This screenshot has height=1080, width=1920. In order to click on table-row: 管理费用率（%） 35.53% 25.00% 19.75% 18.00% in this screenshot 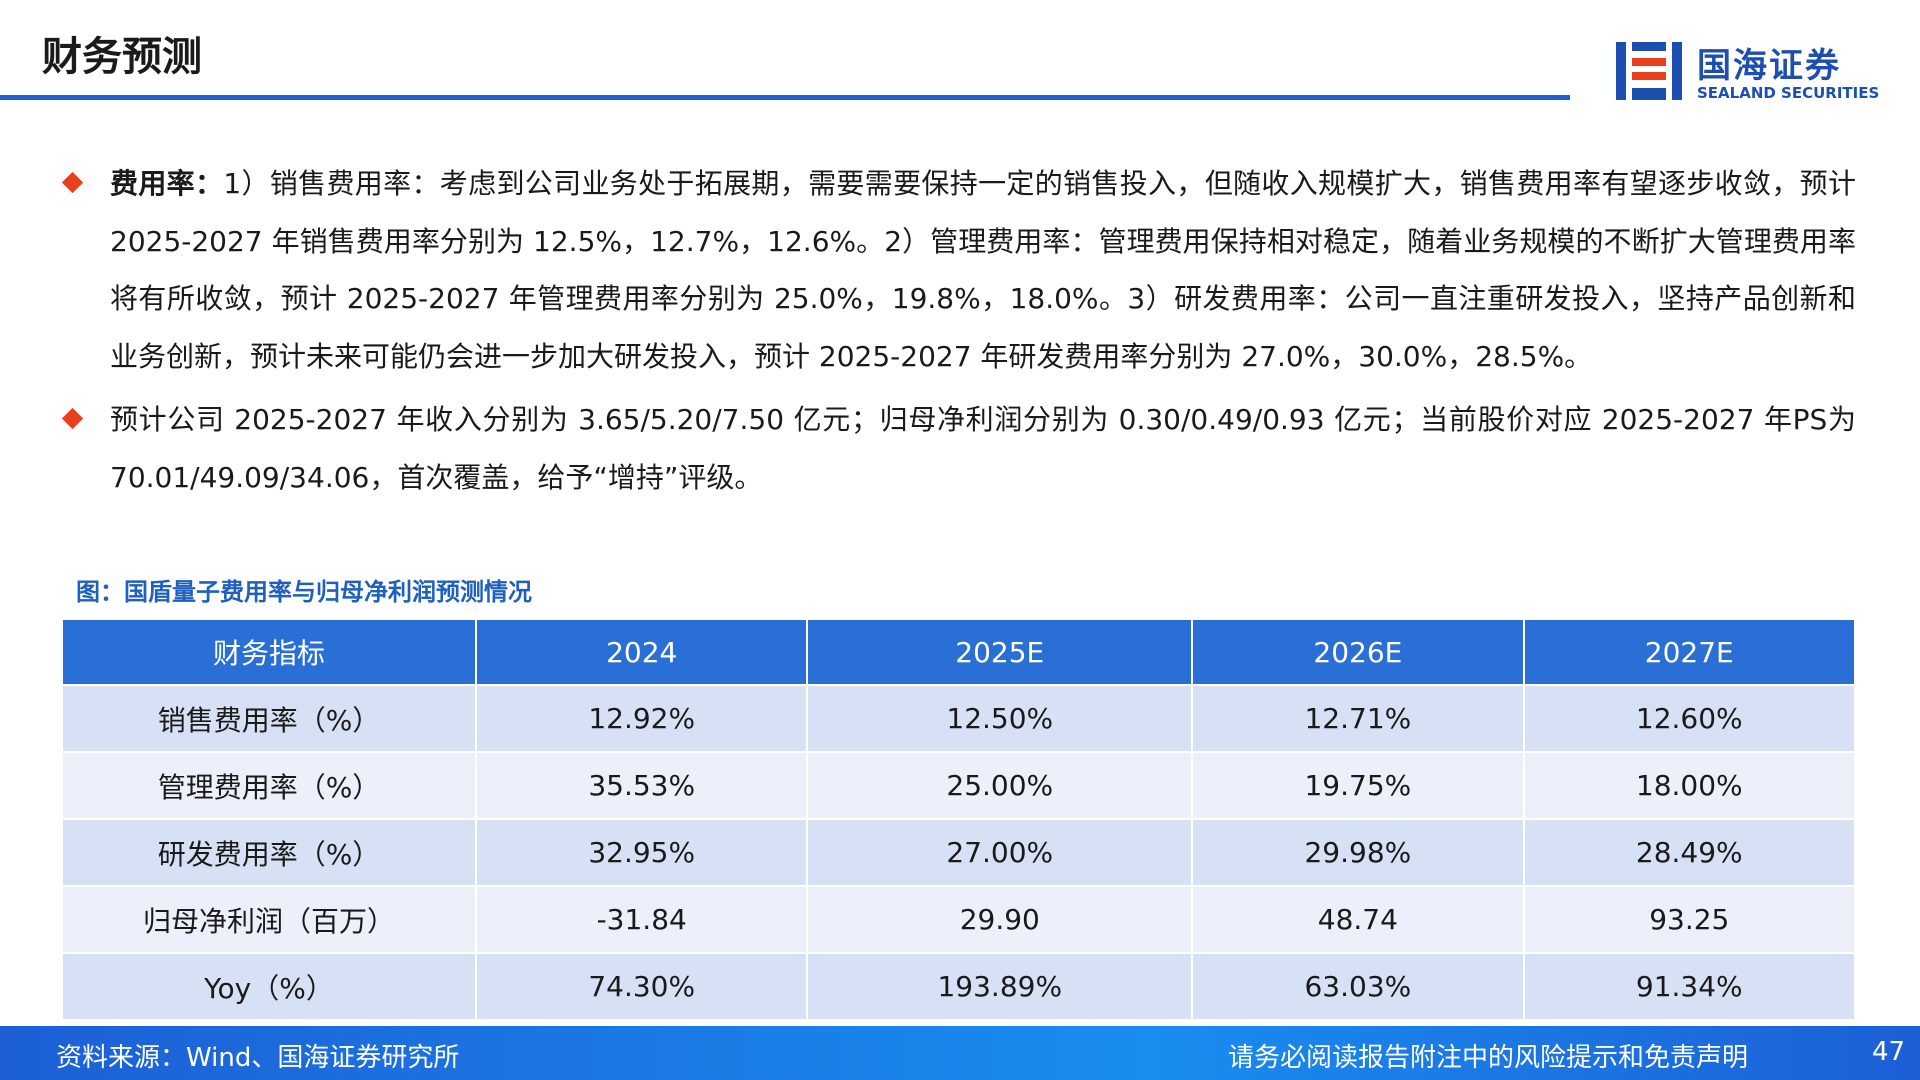, I will do `click(959, 785)`.